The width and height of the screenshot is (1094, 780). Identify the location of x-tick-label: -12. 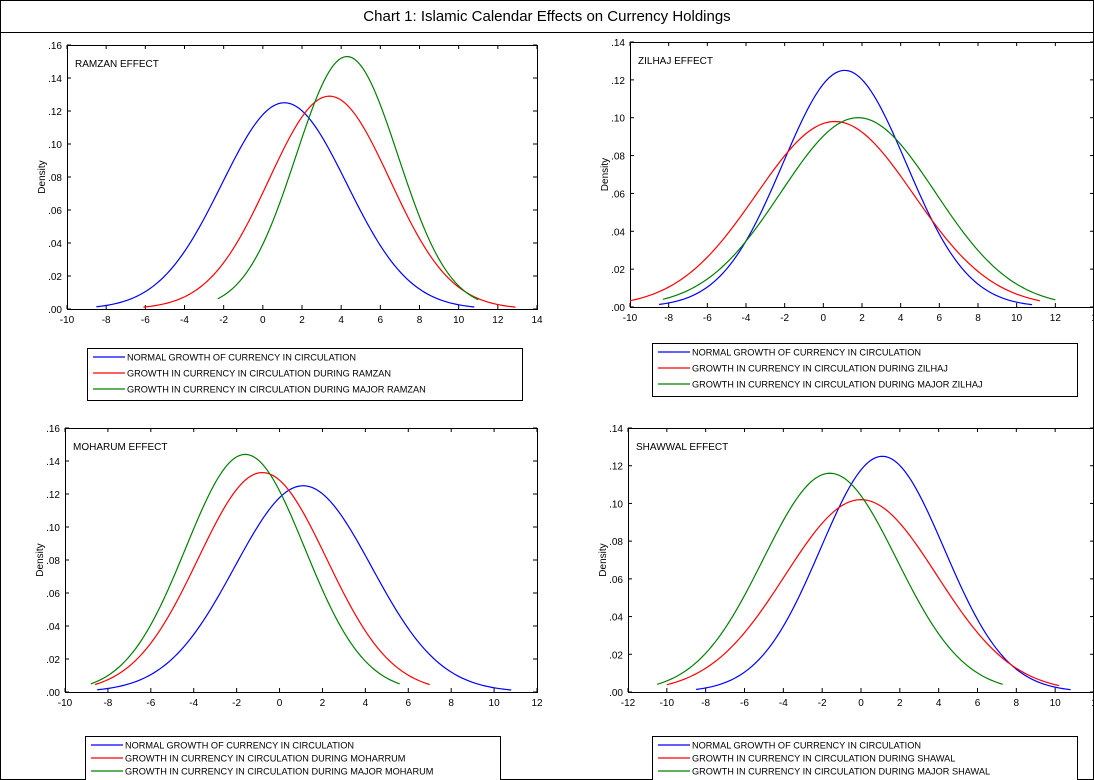
(628, 703).